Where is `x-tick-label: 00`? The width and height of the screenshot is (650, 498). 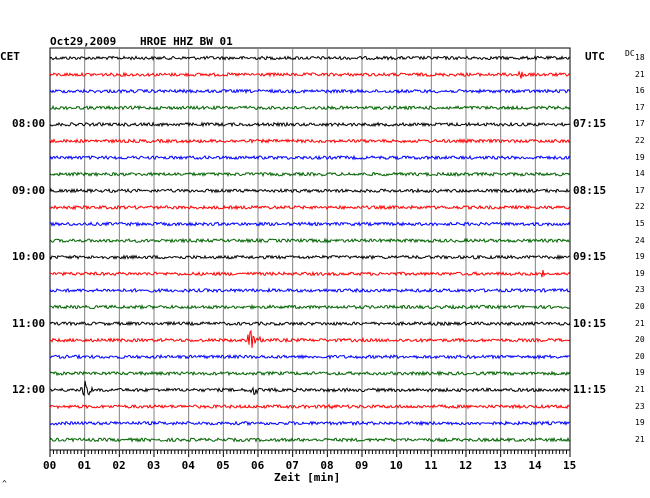
x-tick-label: 00 is located at coordinates (50, 465).